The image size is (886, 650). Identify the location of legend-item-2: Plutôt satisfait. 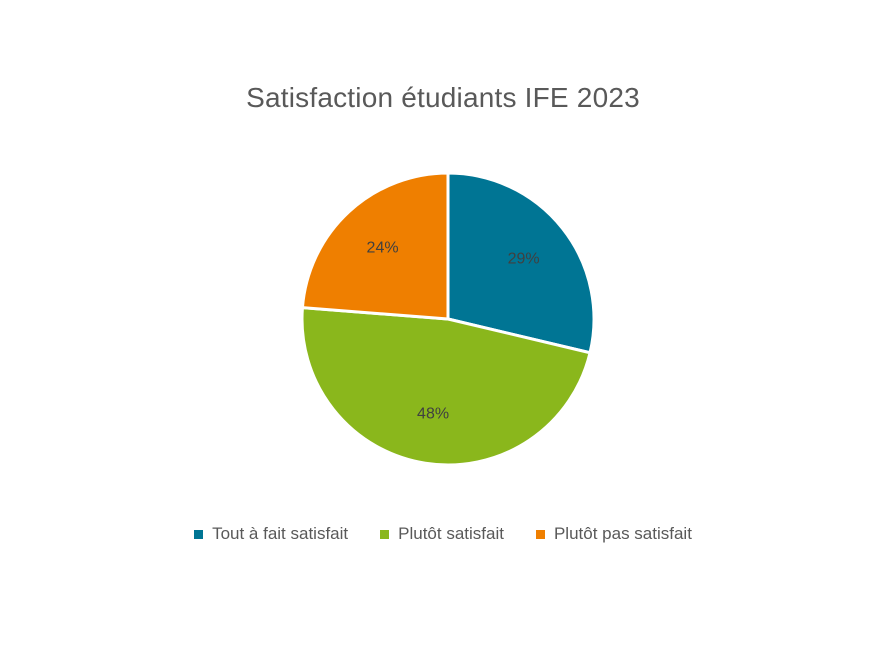
(442, 534).